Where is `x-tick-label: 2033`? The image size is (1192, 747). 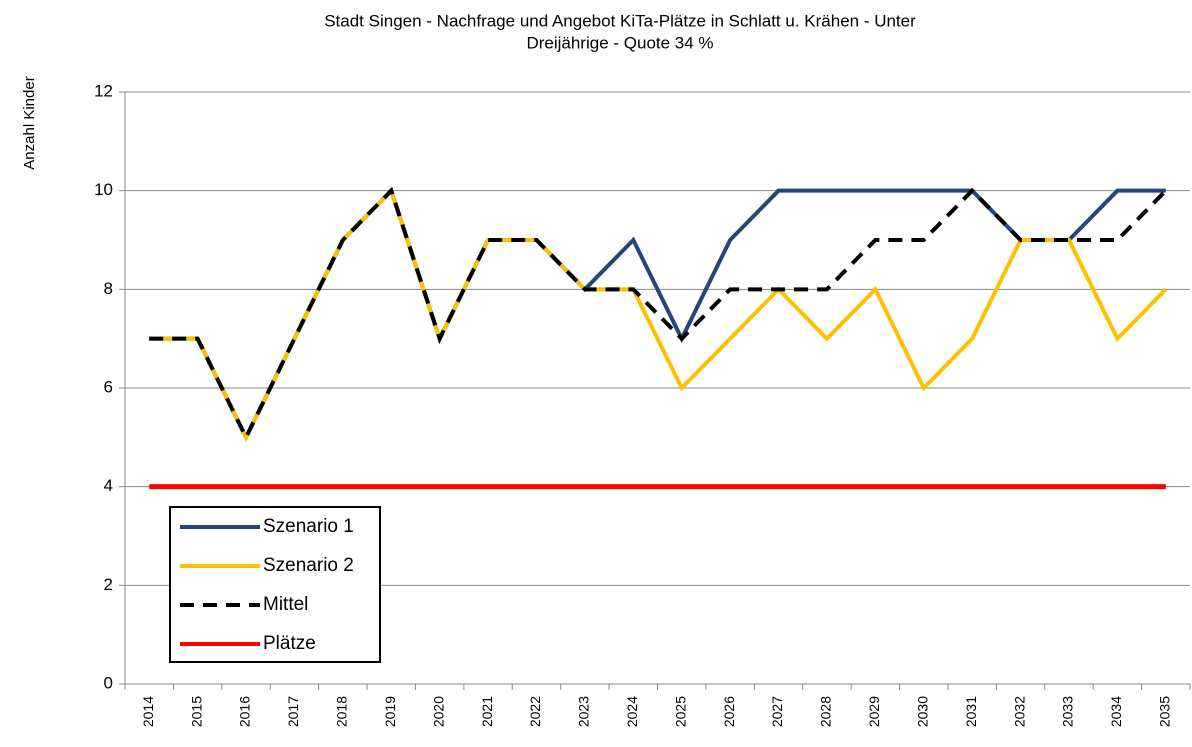 x-tick-label: 2033 is located at coordinates (1068, 711).